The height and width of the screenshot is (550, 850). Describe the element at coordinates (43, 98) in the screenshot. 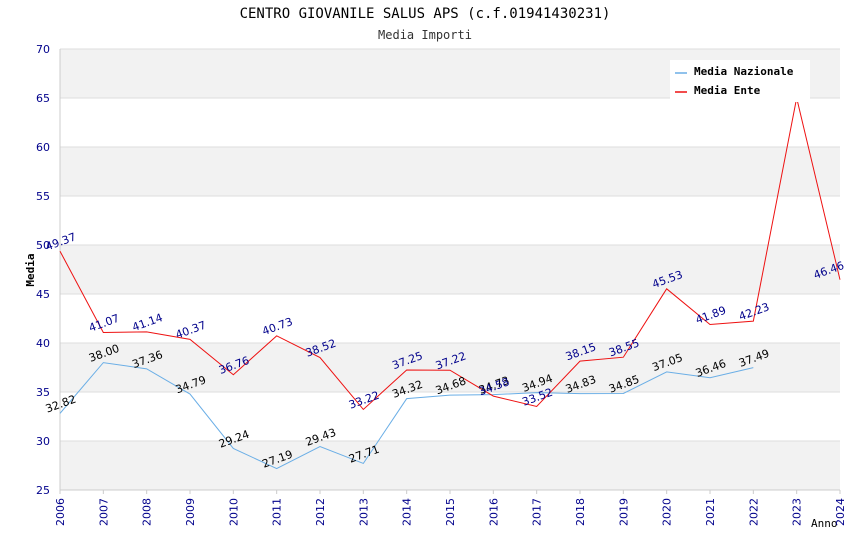

I see `y-tick-label: 65` at that location.